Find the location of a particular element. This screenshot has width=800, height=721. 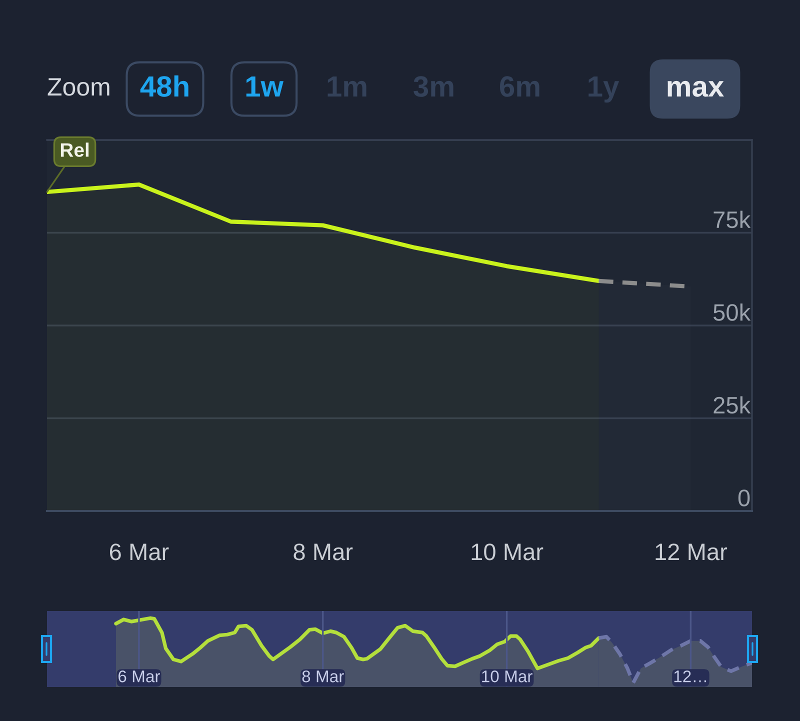

text: 1w is located at coordinates (265, 86).